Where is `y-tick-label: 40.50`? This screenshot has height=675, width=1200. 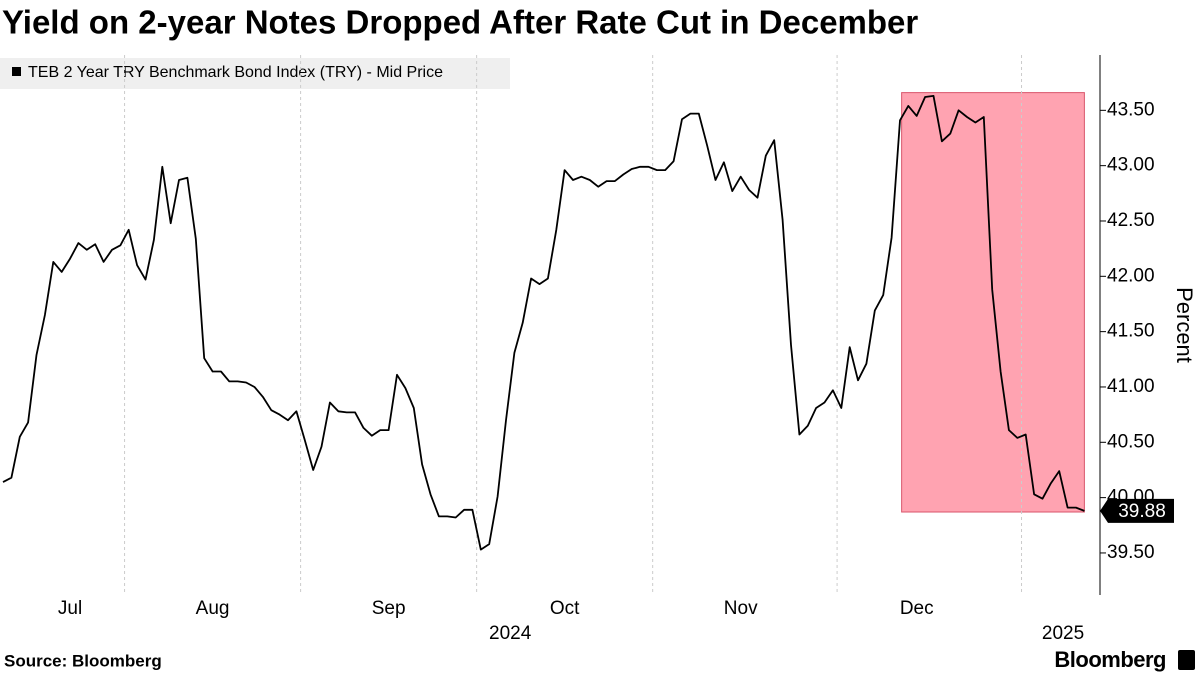
y-tick-label: 40.50 is located at coordinates (1131, 441).